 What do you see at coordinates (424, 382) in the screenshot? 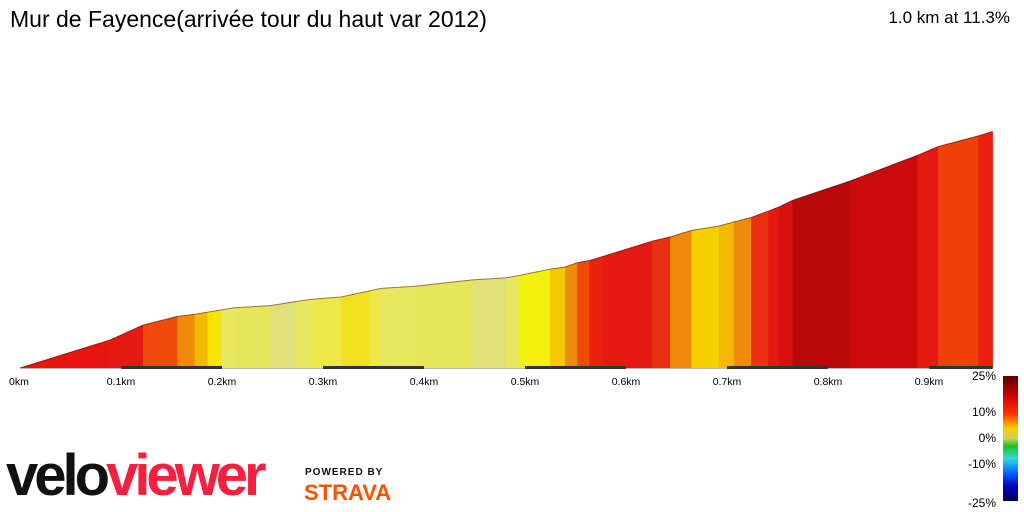
I see `x-tick-label: 0.4km` at bounding box center [424, 382].